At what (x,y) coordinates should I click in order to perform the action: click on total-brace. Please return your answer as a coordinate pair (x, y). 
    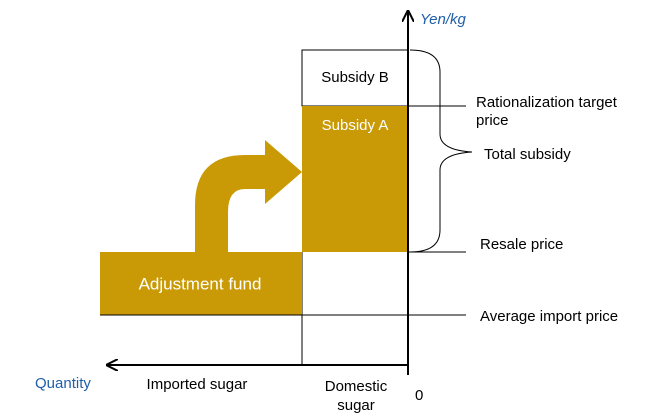
    Looking at the image, I should click on (441, 151).